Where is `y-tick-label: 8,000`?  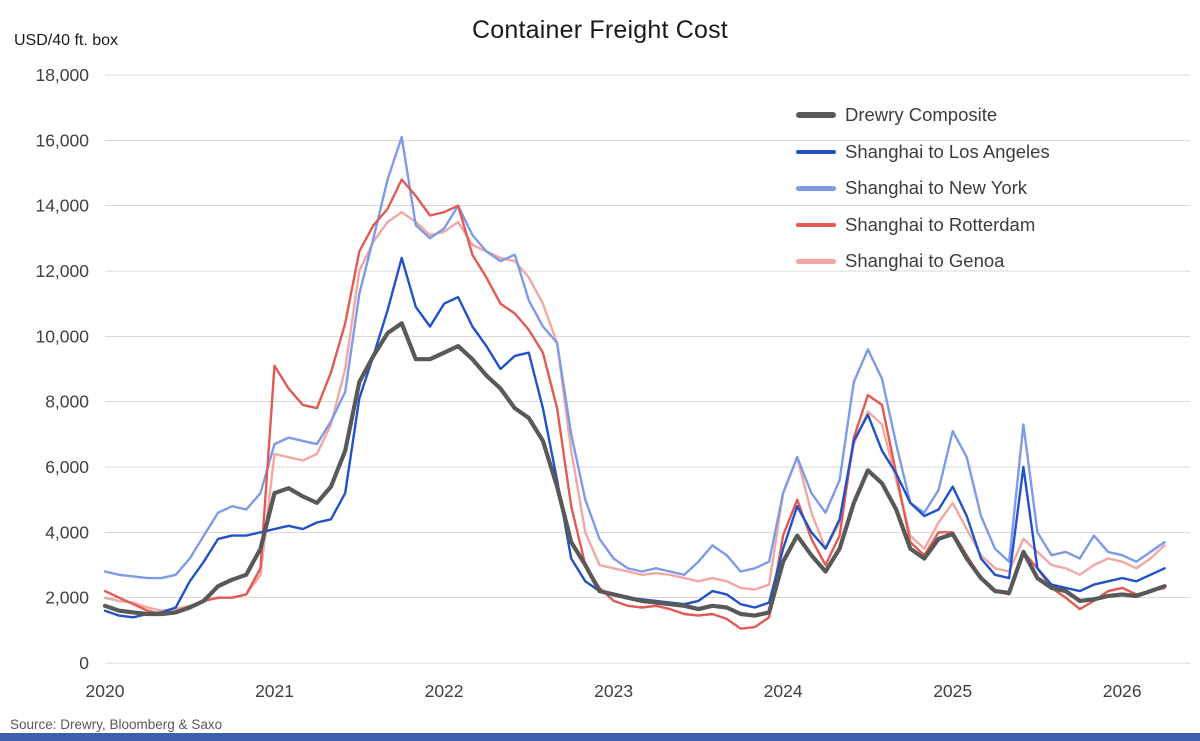 y-tick-label: 8,000 is located at coordinates (67, 402).